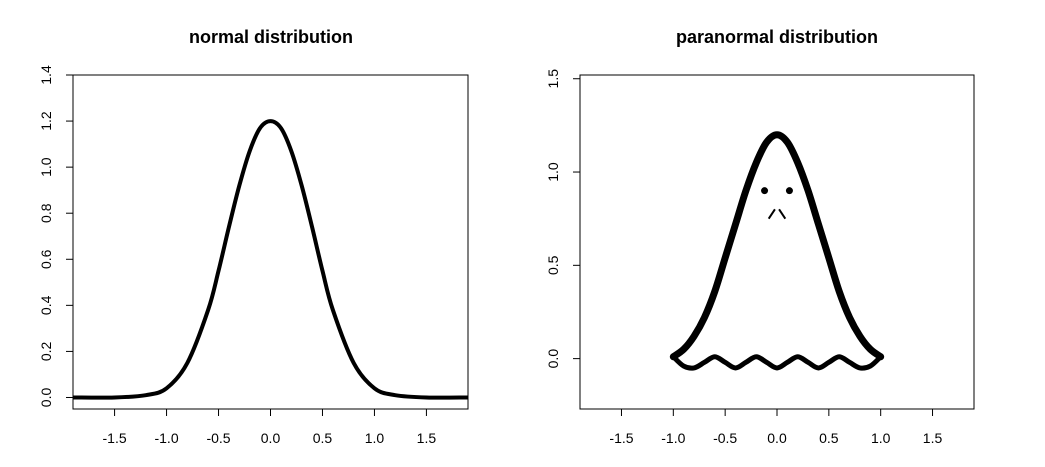  I want to click on ghost-hem-line, so click(777, 362).